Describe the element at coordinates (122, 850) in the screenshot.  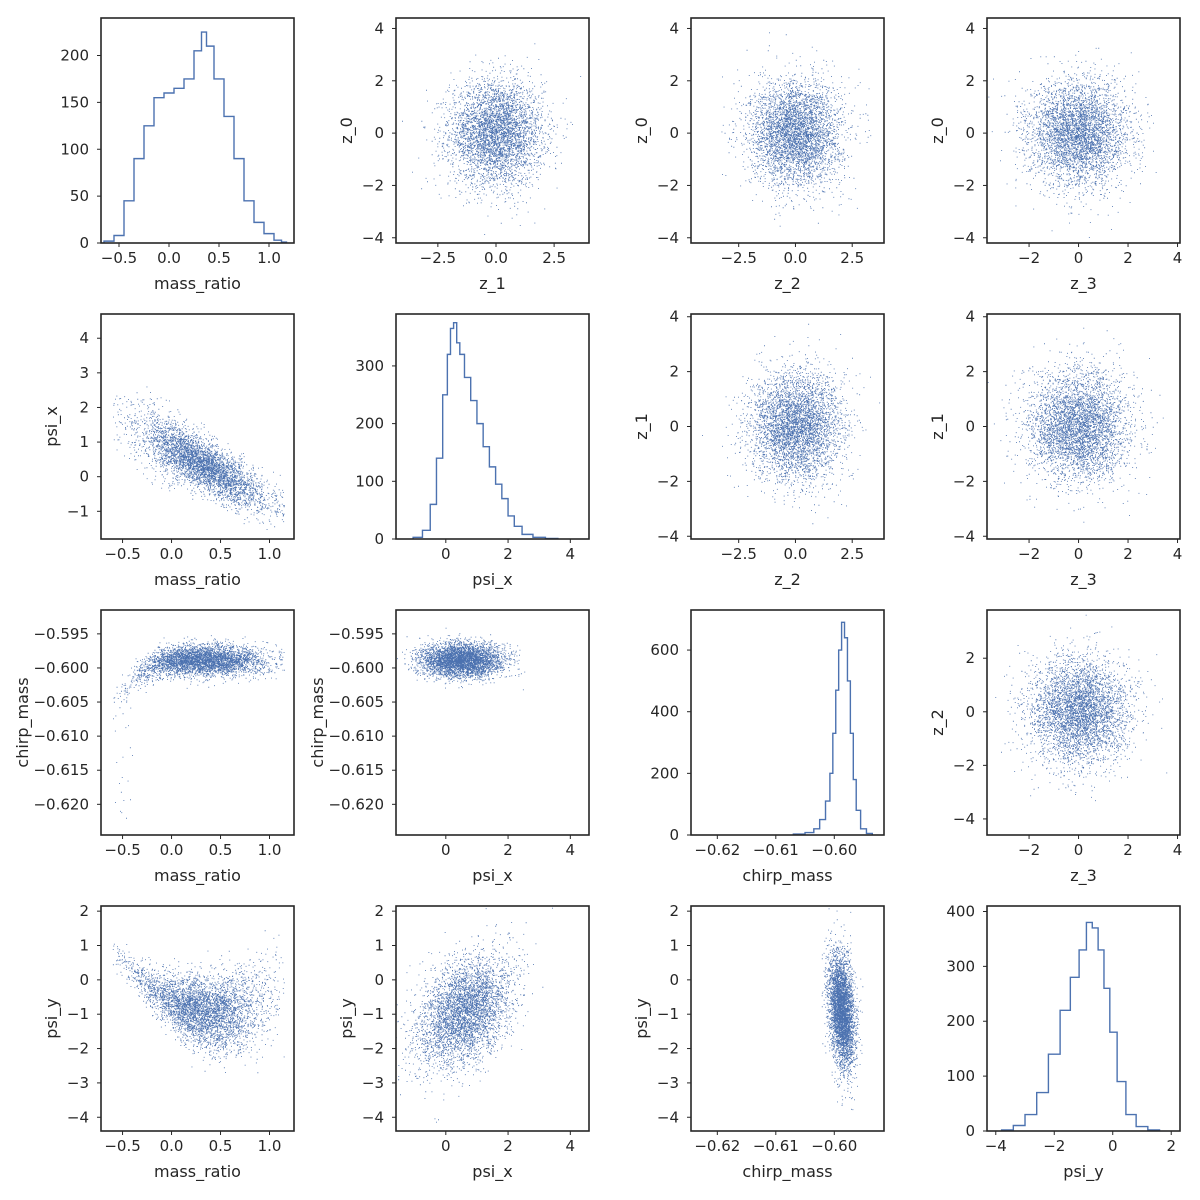
I see `x-tick-label: −0.5` at that location.